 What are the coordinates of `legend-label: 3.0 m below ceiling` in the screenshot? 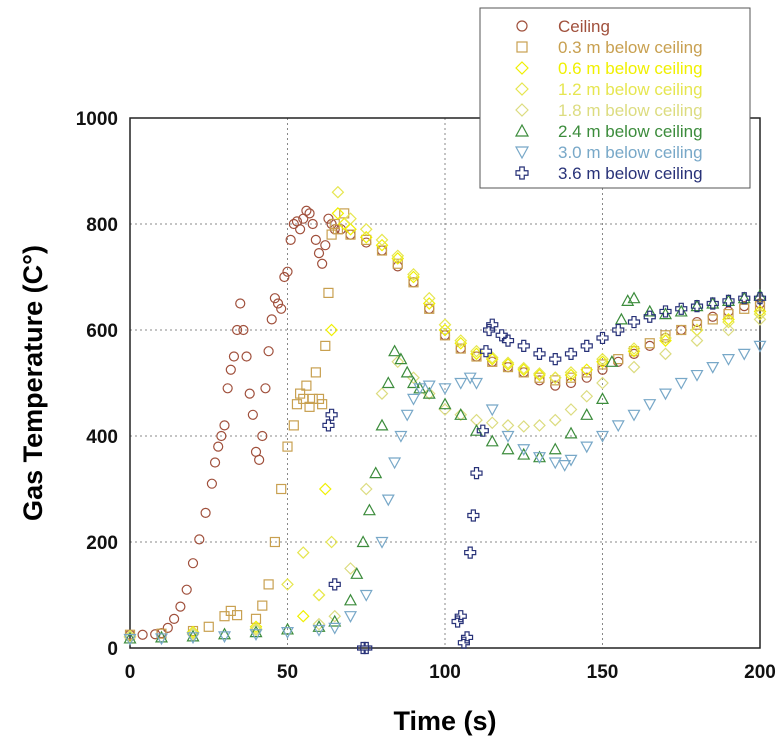 It's located at (630, 152).